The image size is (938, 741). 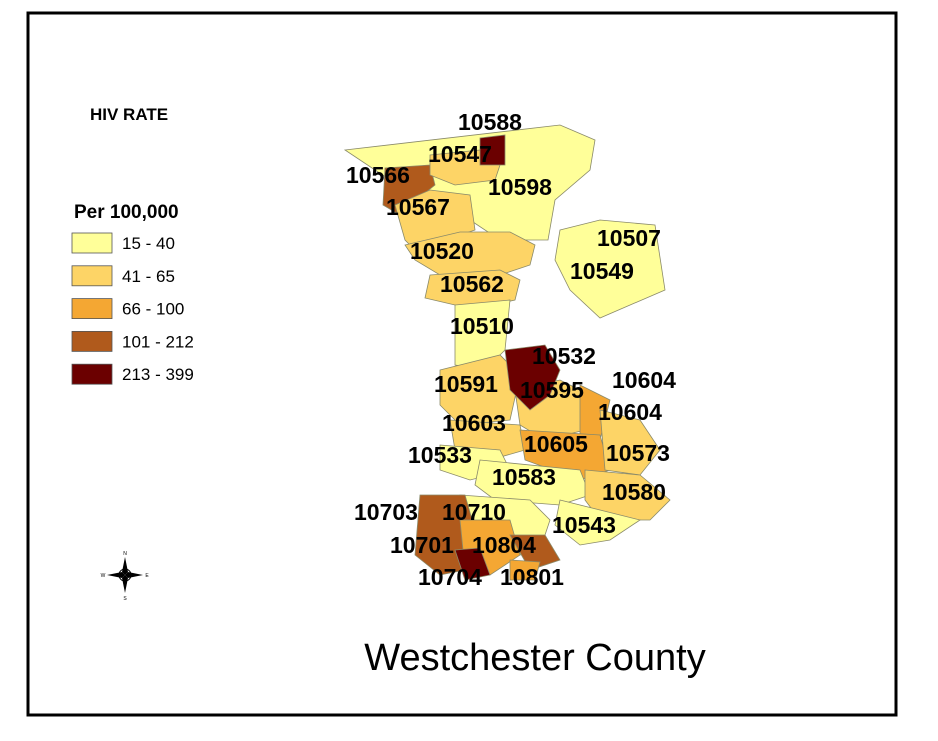 What do you see at coordinates (440, 455) in the screenshot?
I see `zip-label: 10533` at bounding box center [440, 455].